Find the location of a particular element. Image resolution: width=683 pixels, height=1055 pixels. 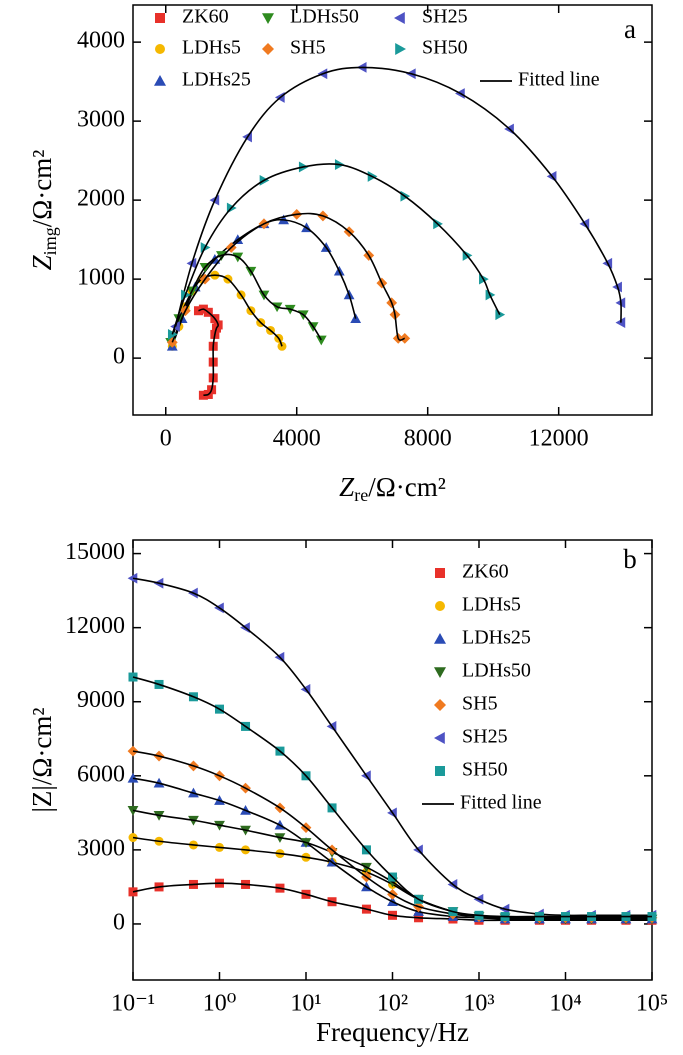

axis-title-rest: |Z|/Ω·cm² is located at coordinates (42, 760).